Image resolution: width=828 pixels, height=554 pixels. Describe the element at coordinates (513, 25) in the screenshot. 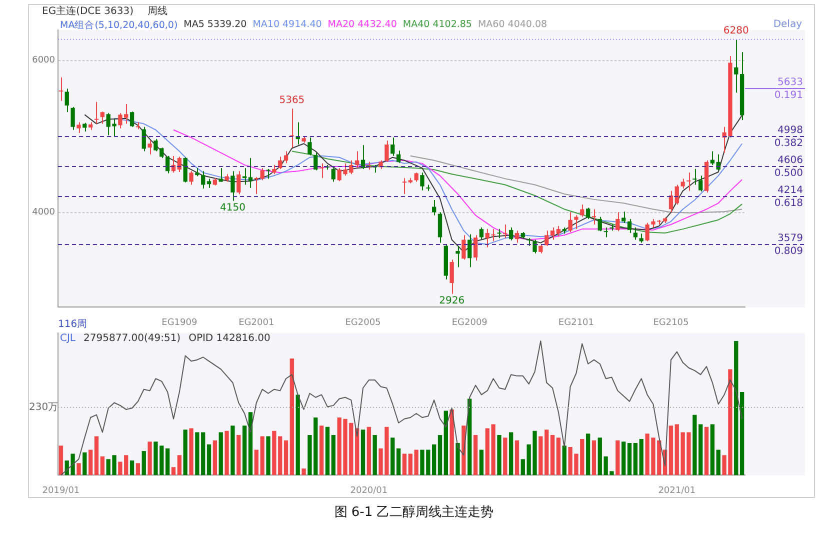

I see `text: MA60 4040.08` at that location.